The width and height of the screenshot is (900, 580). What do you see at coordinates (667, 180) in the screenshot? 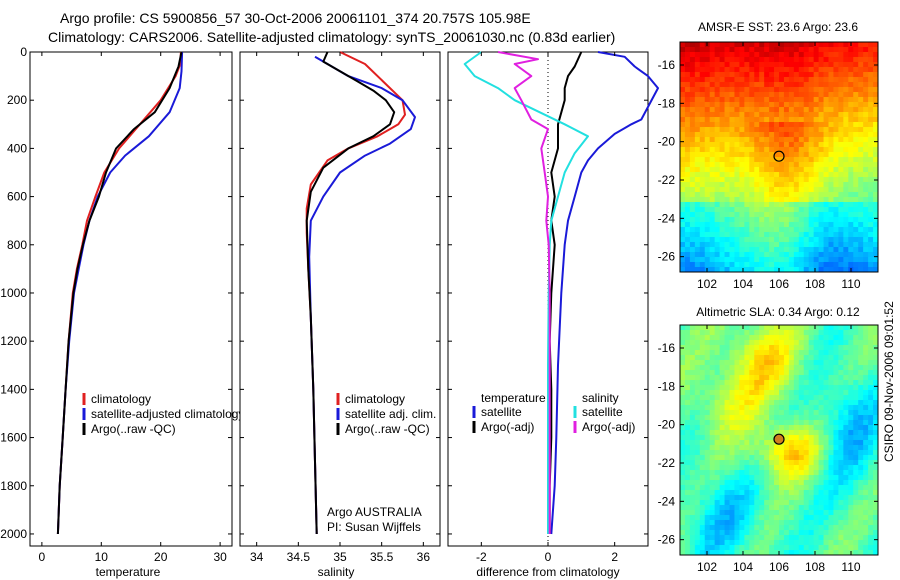
I see `y-tick-label: -22` at bounding box center [667, 180].